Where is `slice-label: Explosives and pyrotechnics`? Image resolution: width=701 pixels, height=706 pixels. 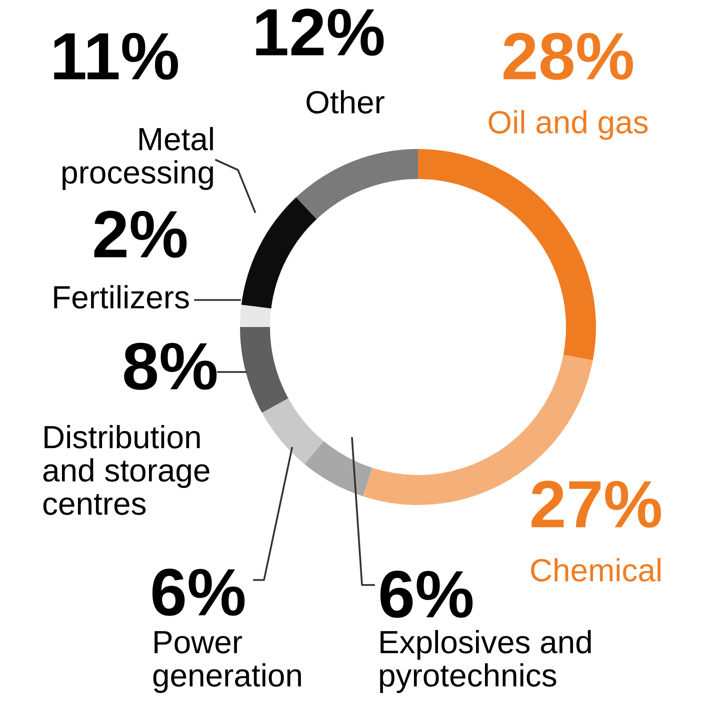 slice-label: Explosives and pyrotechnics is located at coordinates (485, 662).